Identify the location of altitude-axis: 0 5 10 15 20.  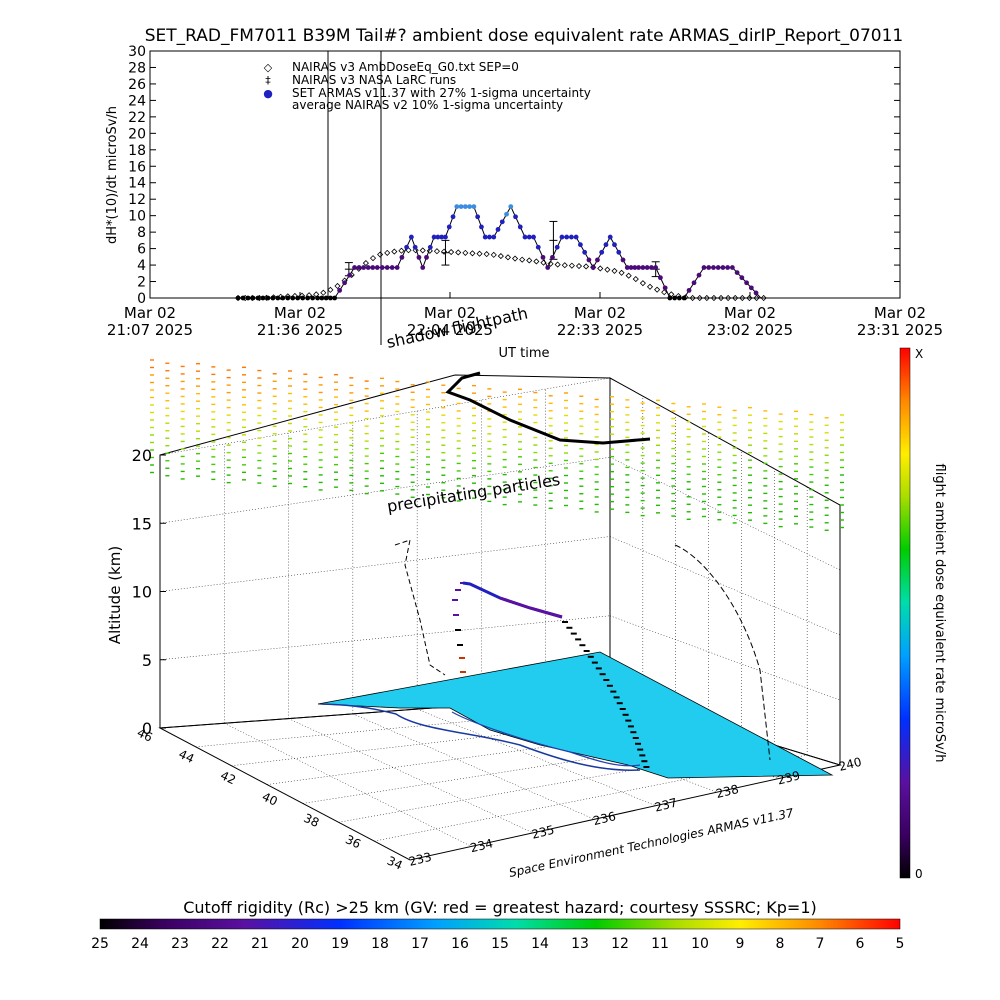
(149, 592).